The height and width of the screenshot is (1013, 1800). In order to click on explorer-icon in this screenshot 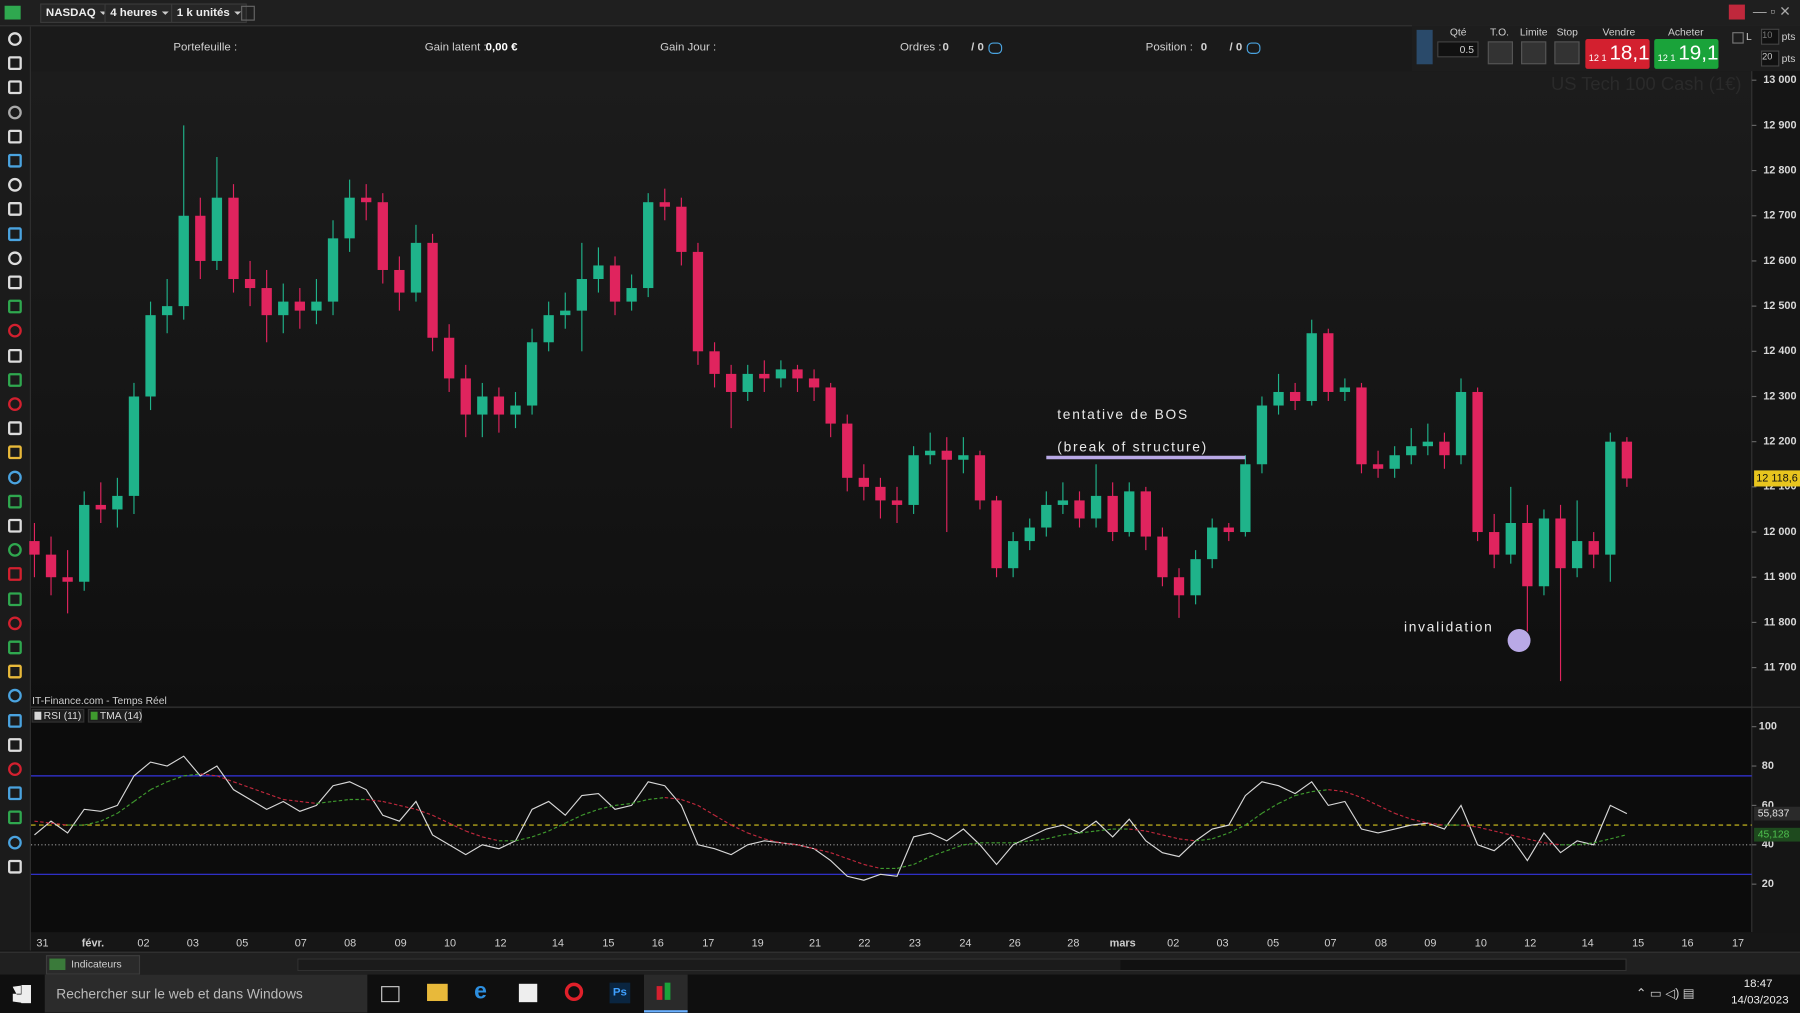, I will do `click(437, 992)`.